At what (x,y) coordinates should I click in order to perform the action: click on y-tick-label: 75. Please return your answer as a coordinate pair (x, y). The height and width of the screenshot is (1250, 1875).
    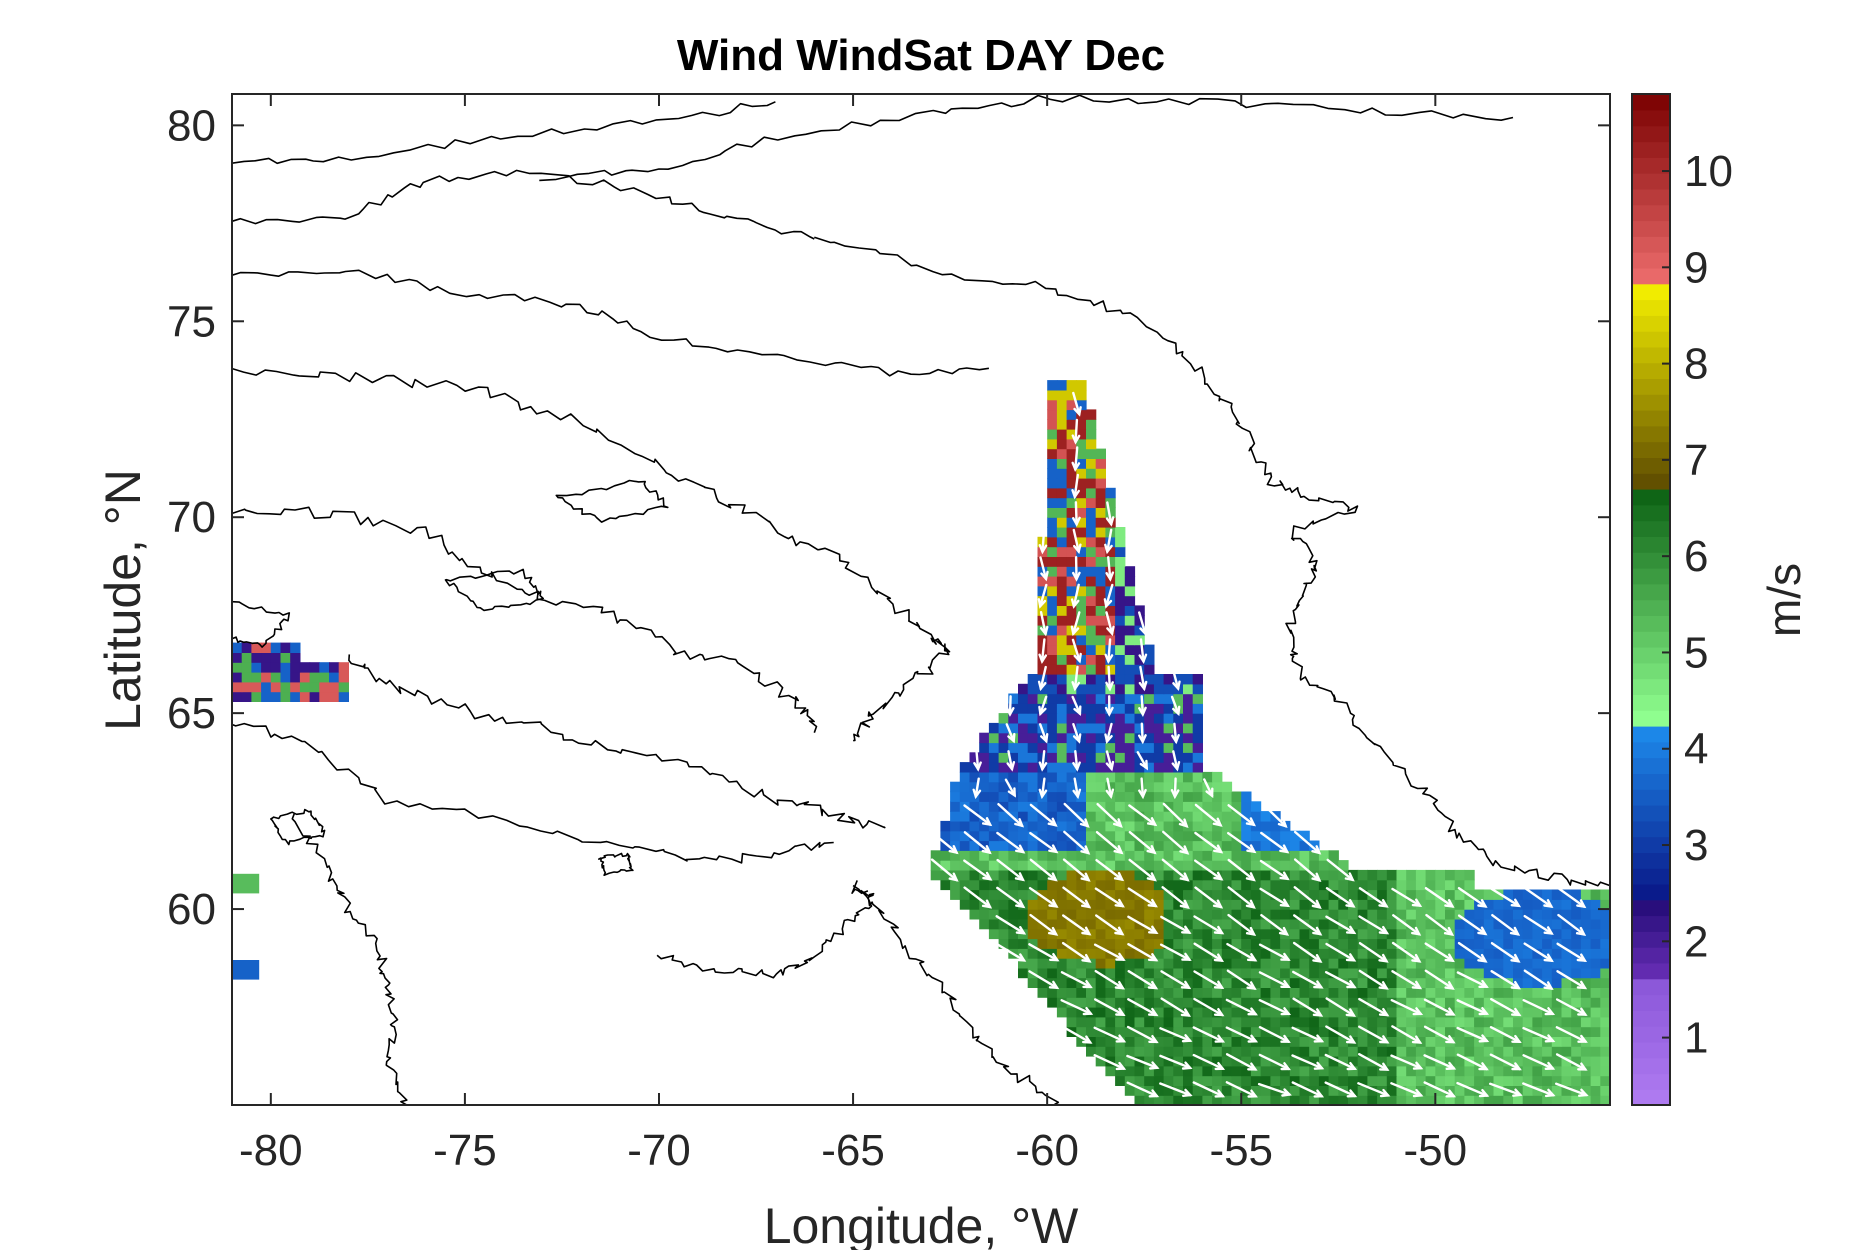
    Looking at the image, I should click on (191, 321).